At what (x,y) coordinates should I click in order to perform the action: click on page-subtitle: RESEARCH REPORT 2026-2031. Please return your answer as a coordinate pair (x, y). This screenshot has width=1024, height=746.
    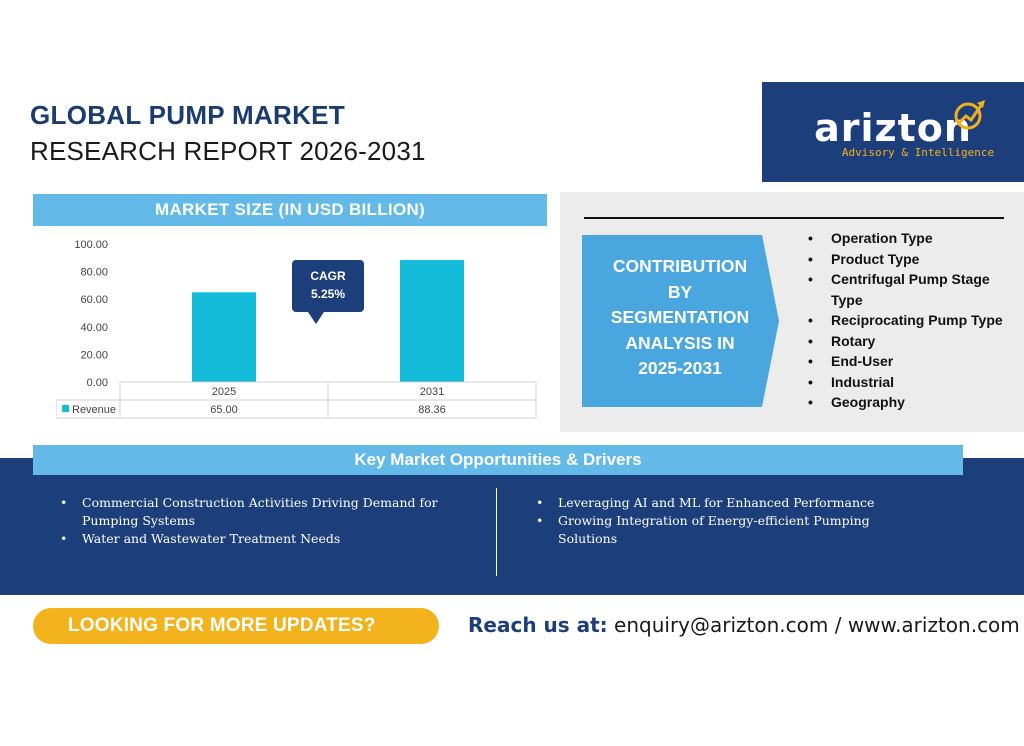
    Looking at the image, I should click on (228, 151).